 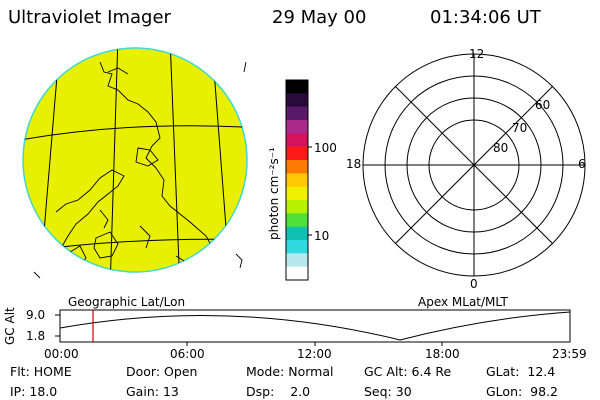 I want to click on colorbar-frame, so click(x=297, y=180).